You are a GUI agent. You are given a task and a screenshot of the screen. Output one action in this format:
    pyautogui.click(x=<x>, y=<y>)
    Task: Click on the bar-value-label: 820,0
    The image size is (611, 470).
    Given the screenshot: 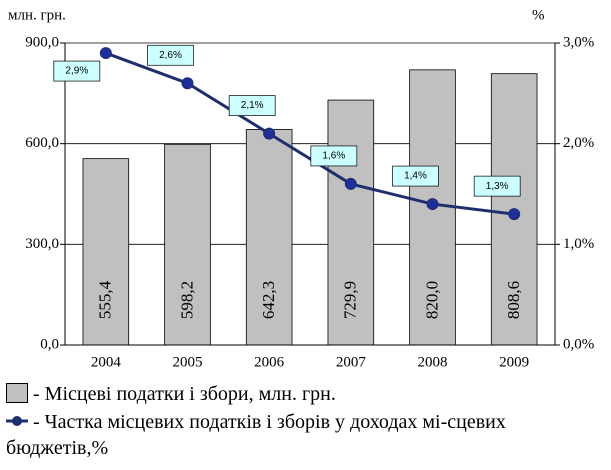 What is the action you would take?
    pyautogui.click(x=431, y=300)
    